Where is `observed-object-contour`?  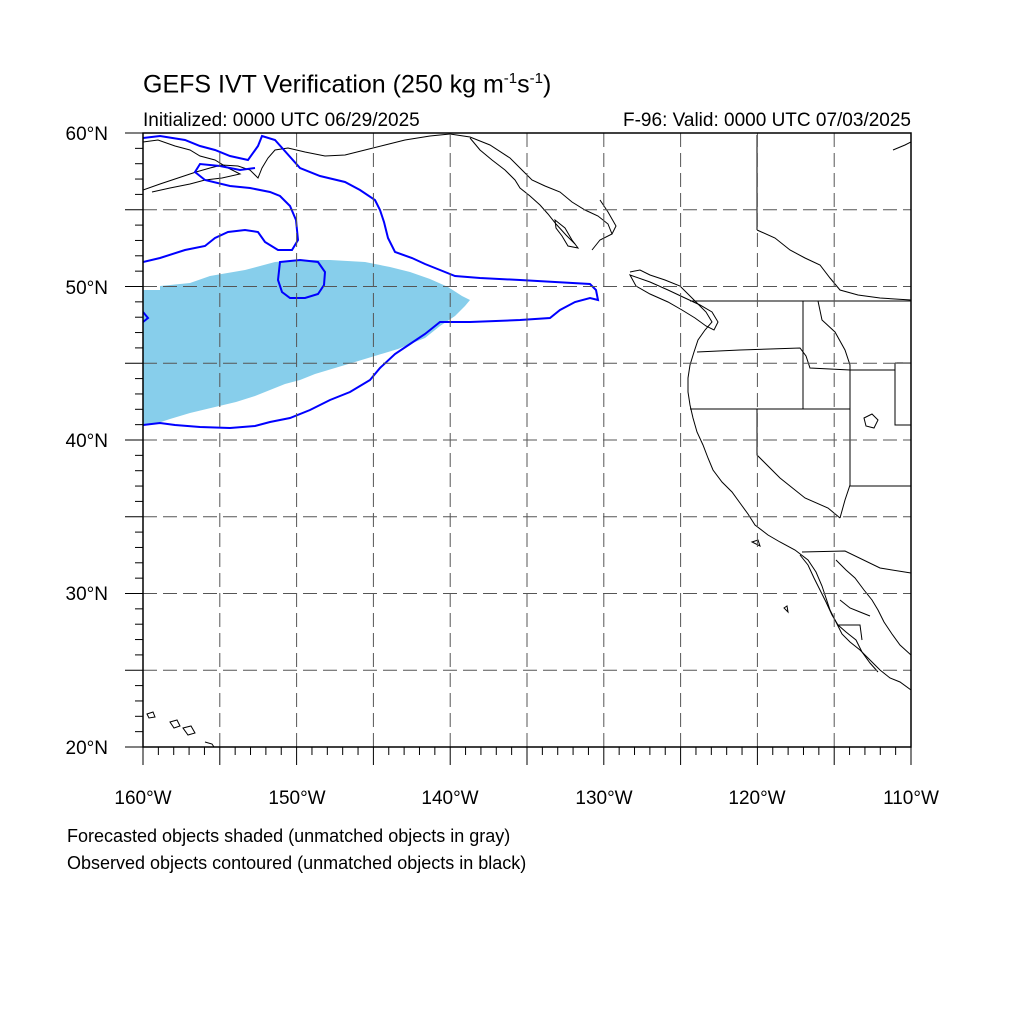
observed-object-contour is located at coordinates (371, 282).